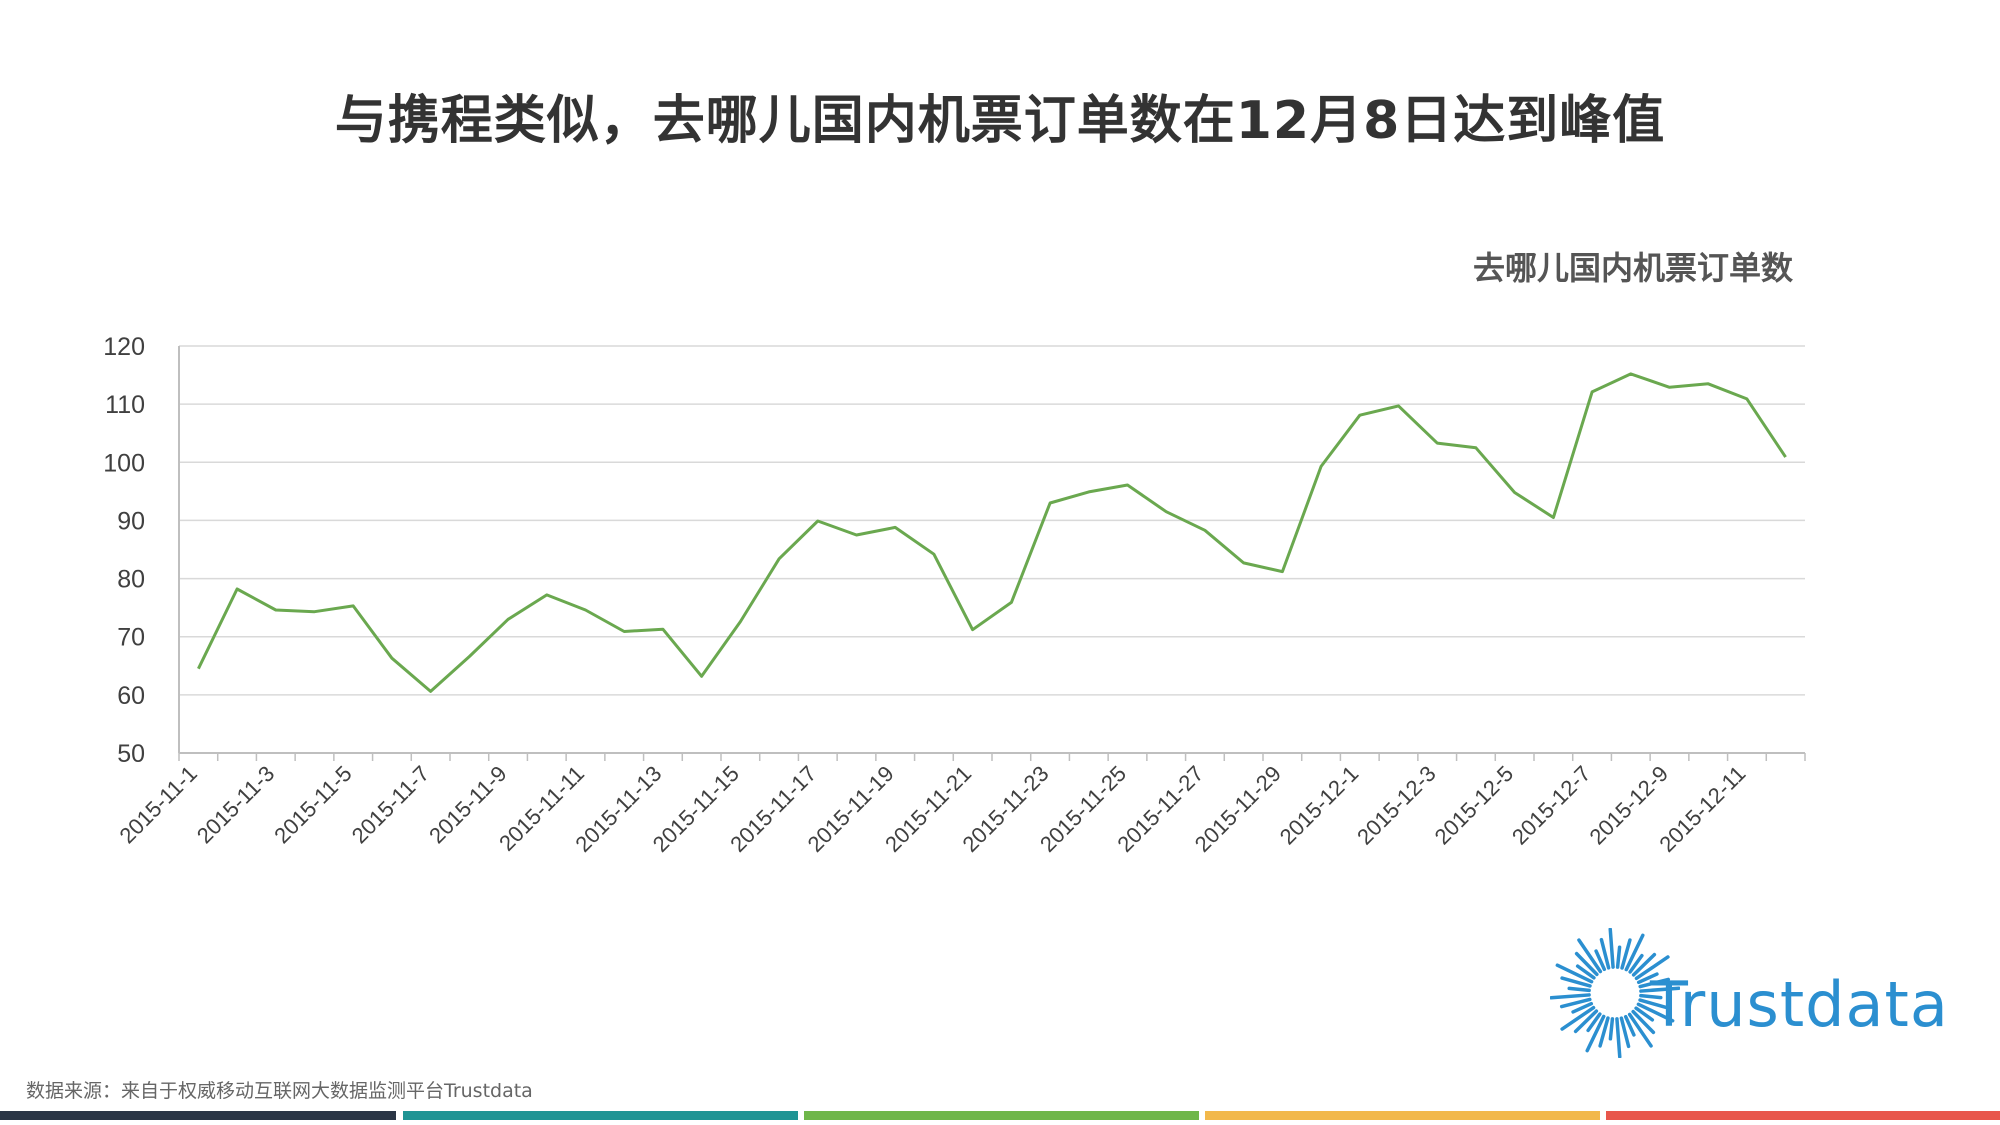 The image size is (2000, 1125). I want to click on trustdata-logo: Trustdata, so click(1750, 993).